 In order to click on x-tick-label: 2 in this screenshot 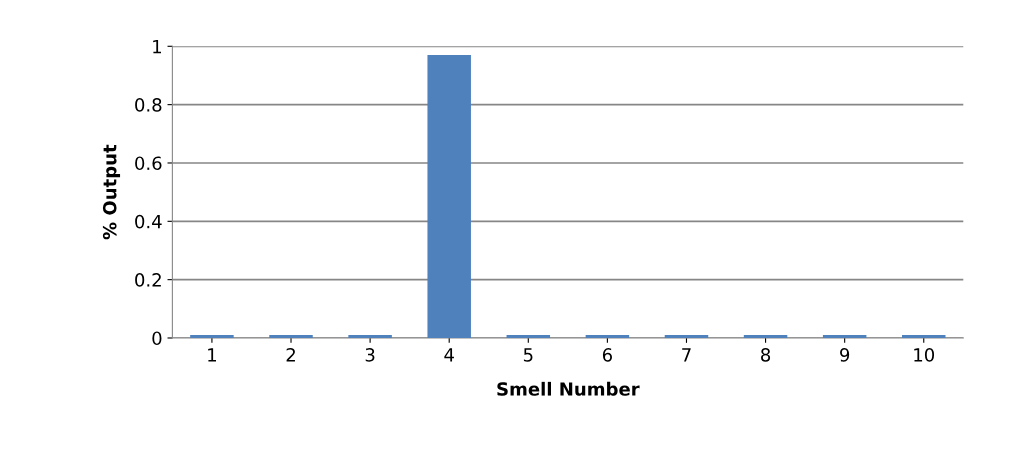, I will do `click(290, 355)`.